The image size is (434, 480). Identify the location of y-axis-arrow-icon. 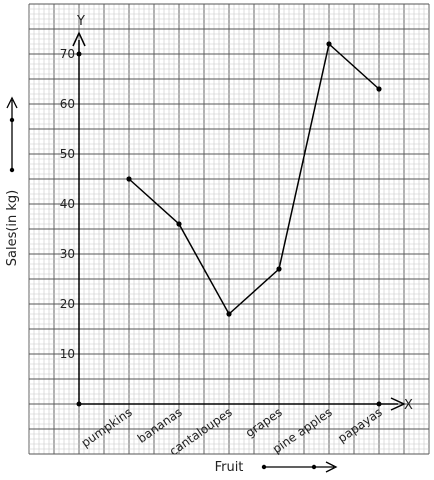
(79, 39).